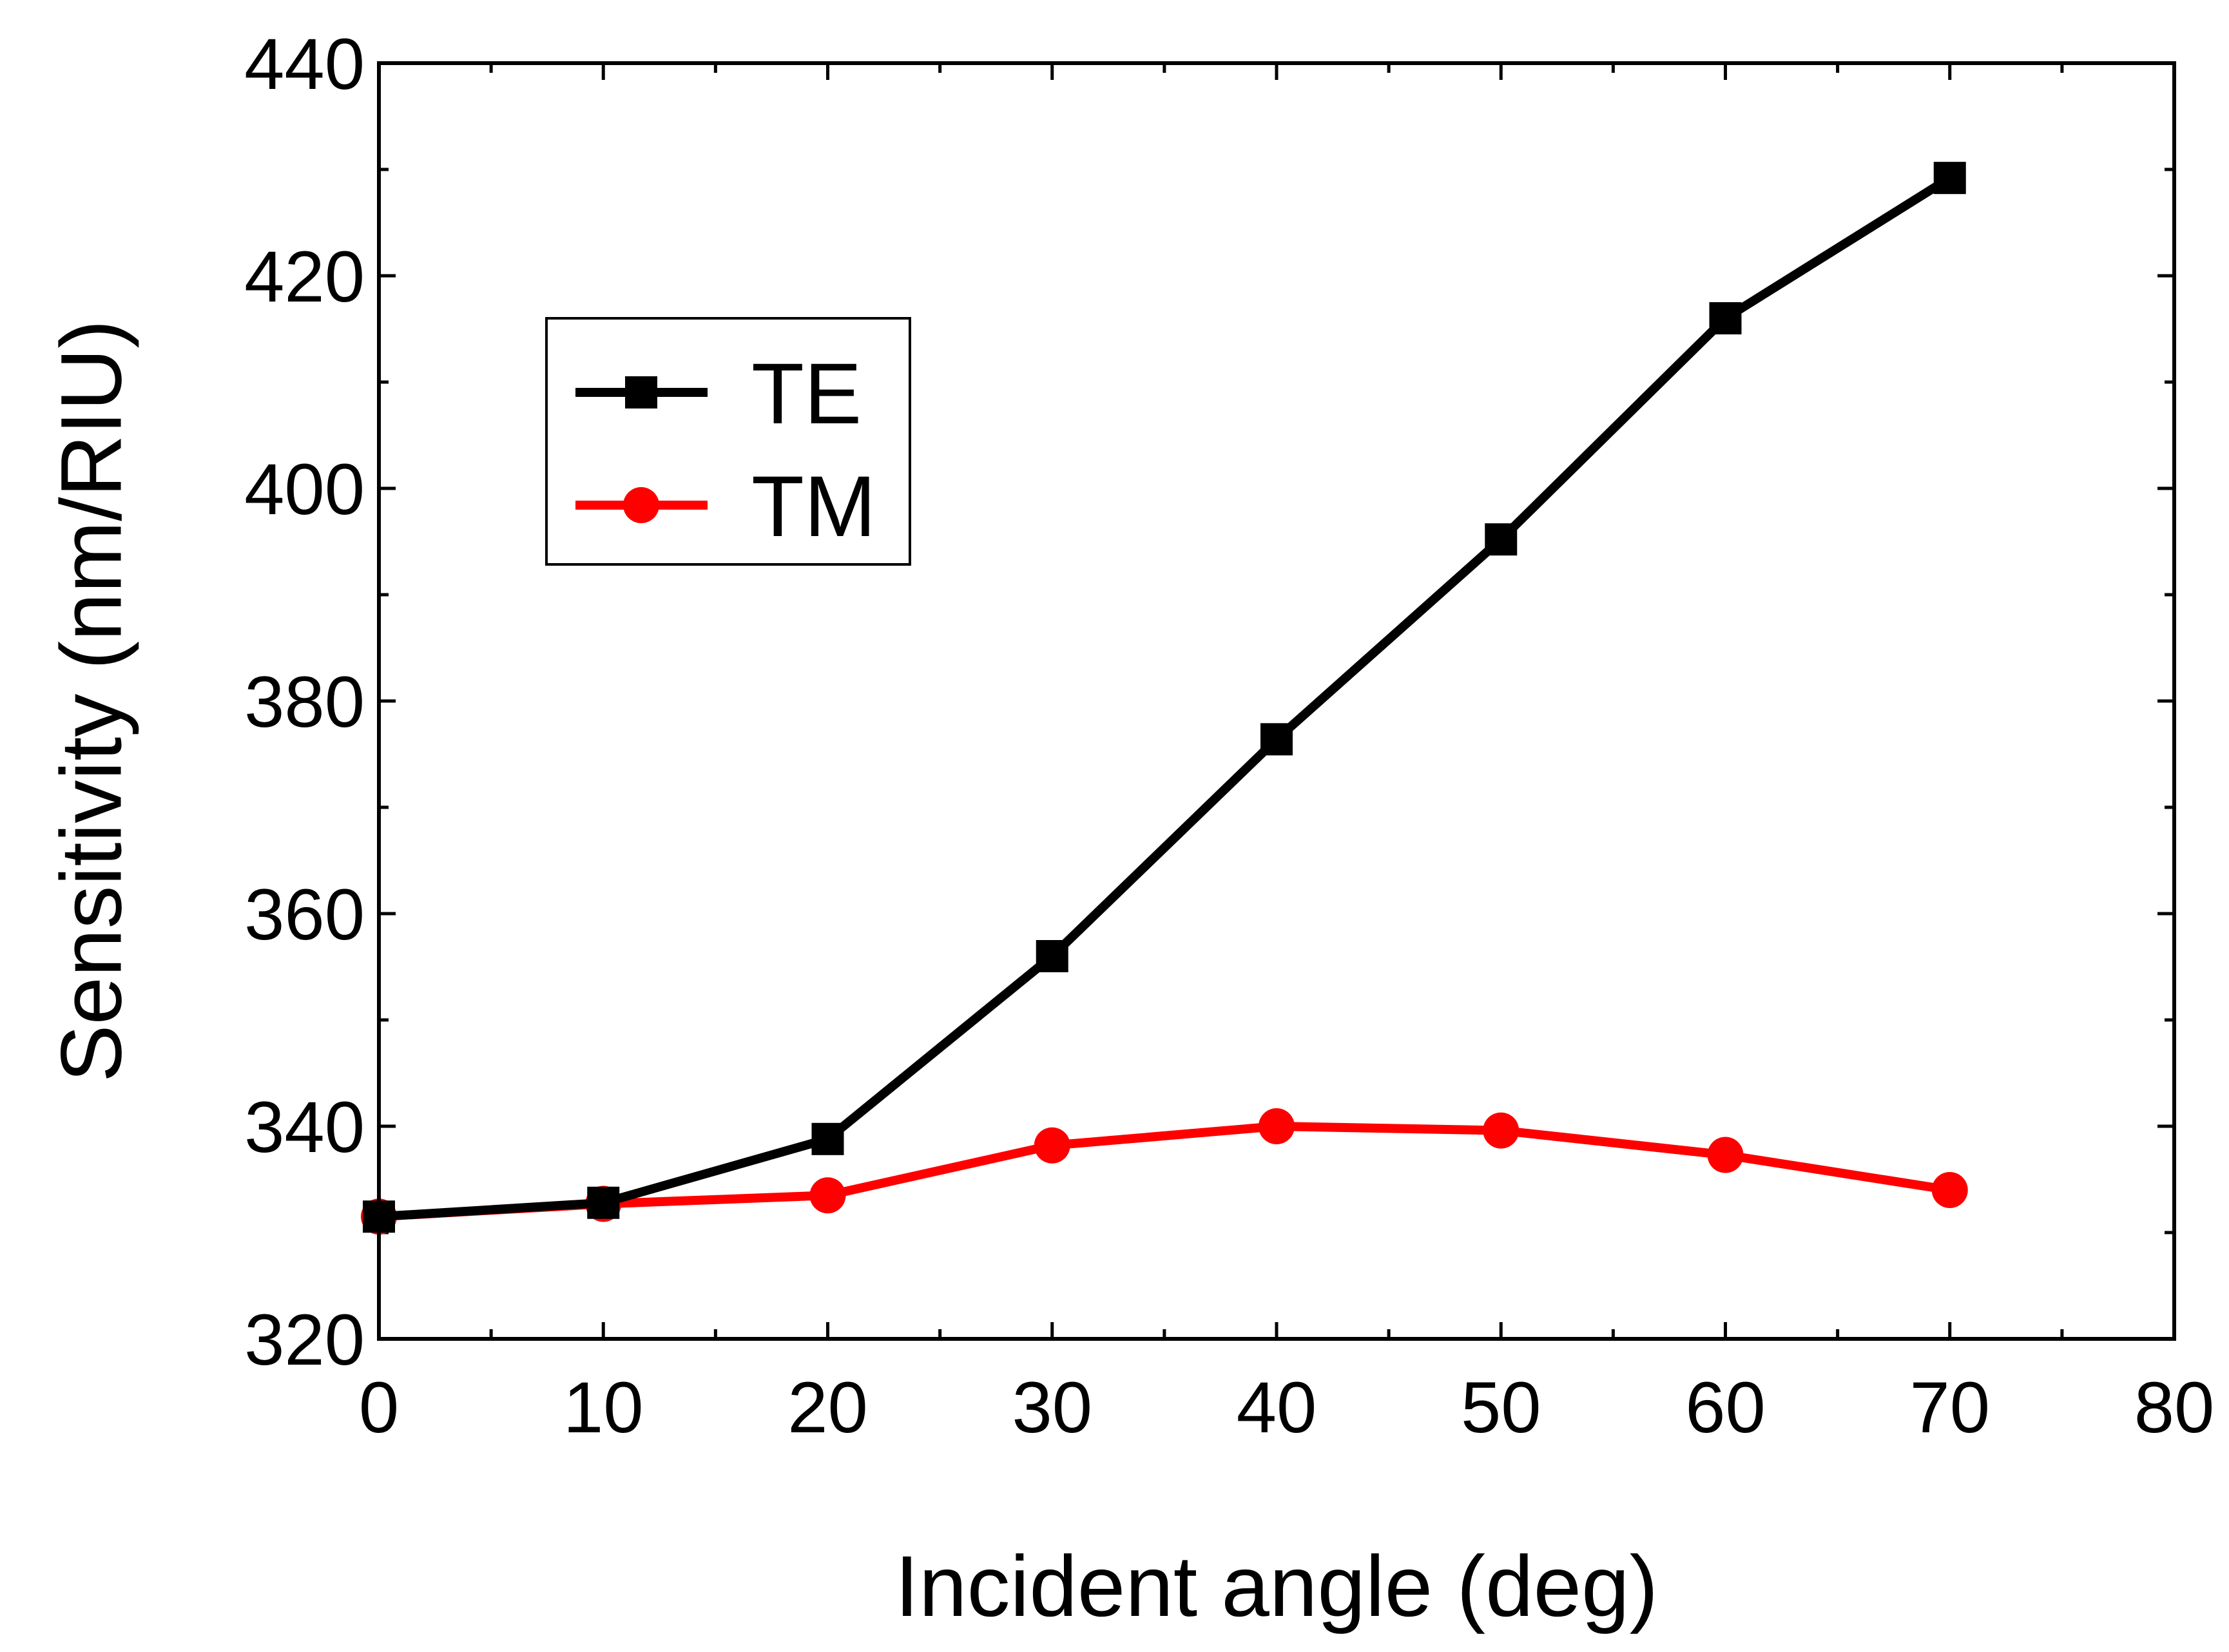 This screenshot has height=1652, width=2229. I want to click on y-tick-label: 360, so click(304, 914).